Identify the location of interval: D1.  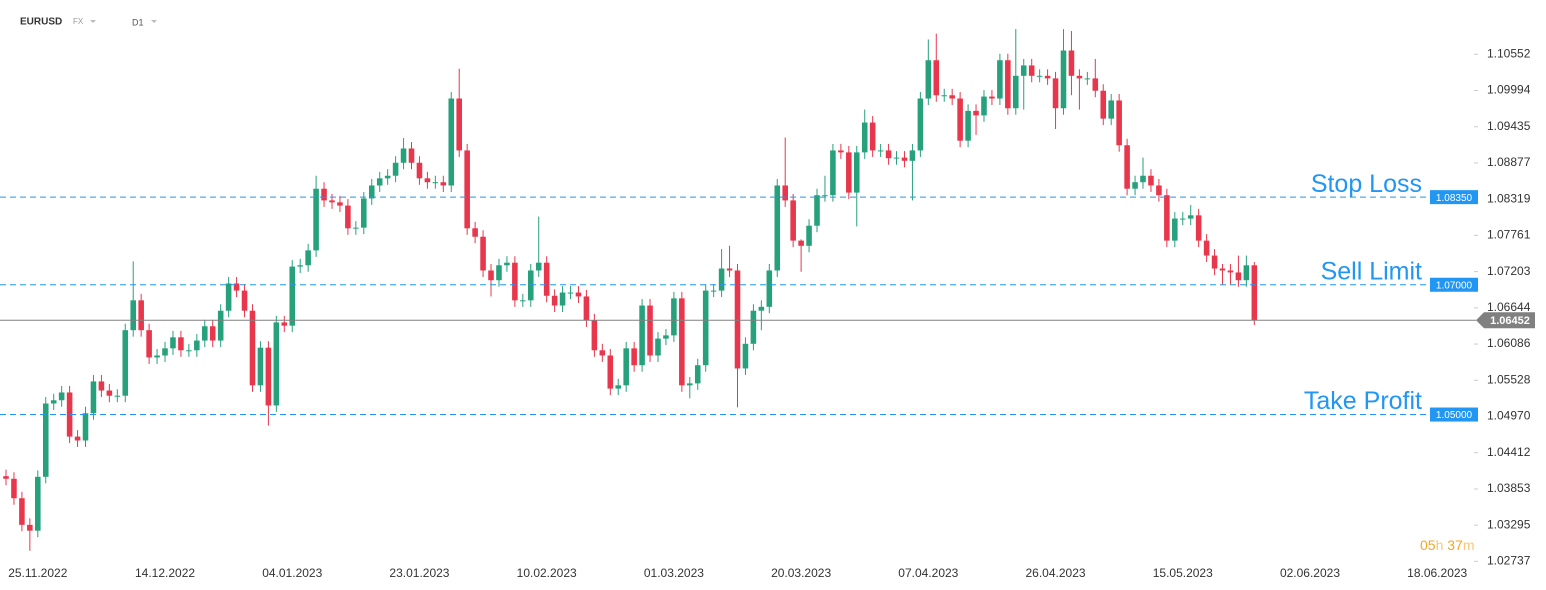
(138, 22).